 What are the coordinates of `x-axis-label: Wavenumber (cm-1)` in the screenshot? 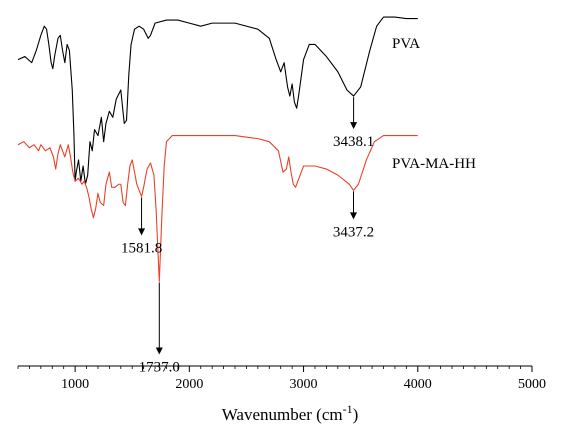 It's located at (290, 413).